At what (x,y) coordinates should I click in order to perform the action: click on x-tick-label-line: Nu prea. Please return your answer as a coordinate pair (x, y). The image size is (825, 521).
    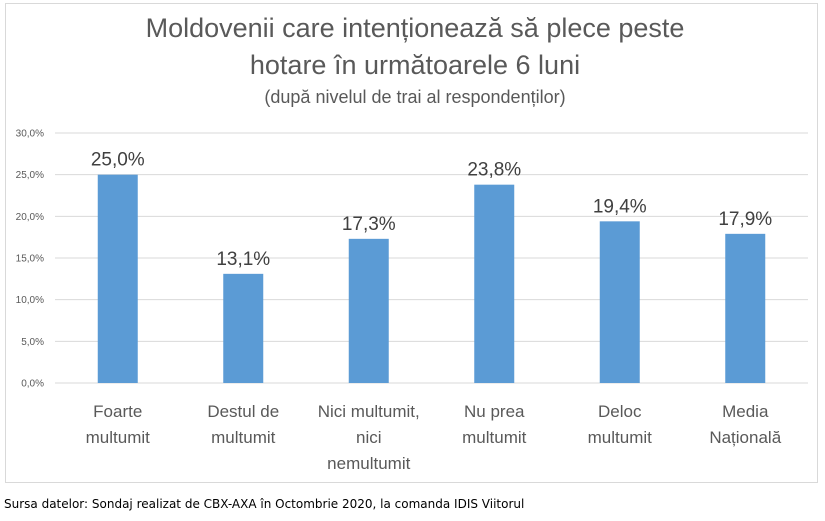
    Looking at the image, I should click on (494, 411).